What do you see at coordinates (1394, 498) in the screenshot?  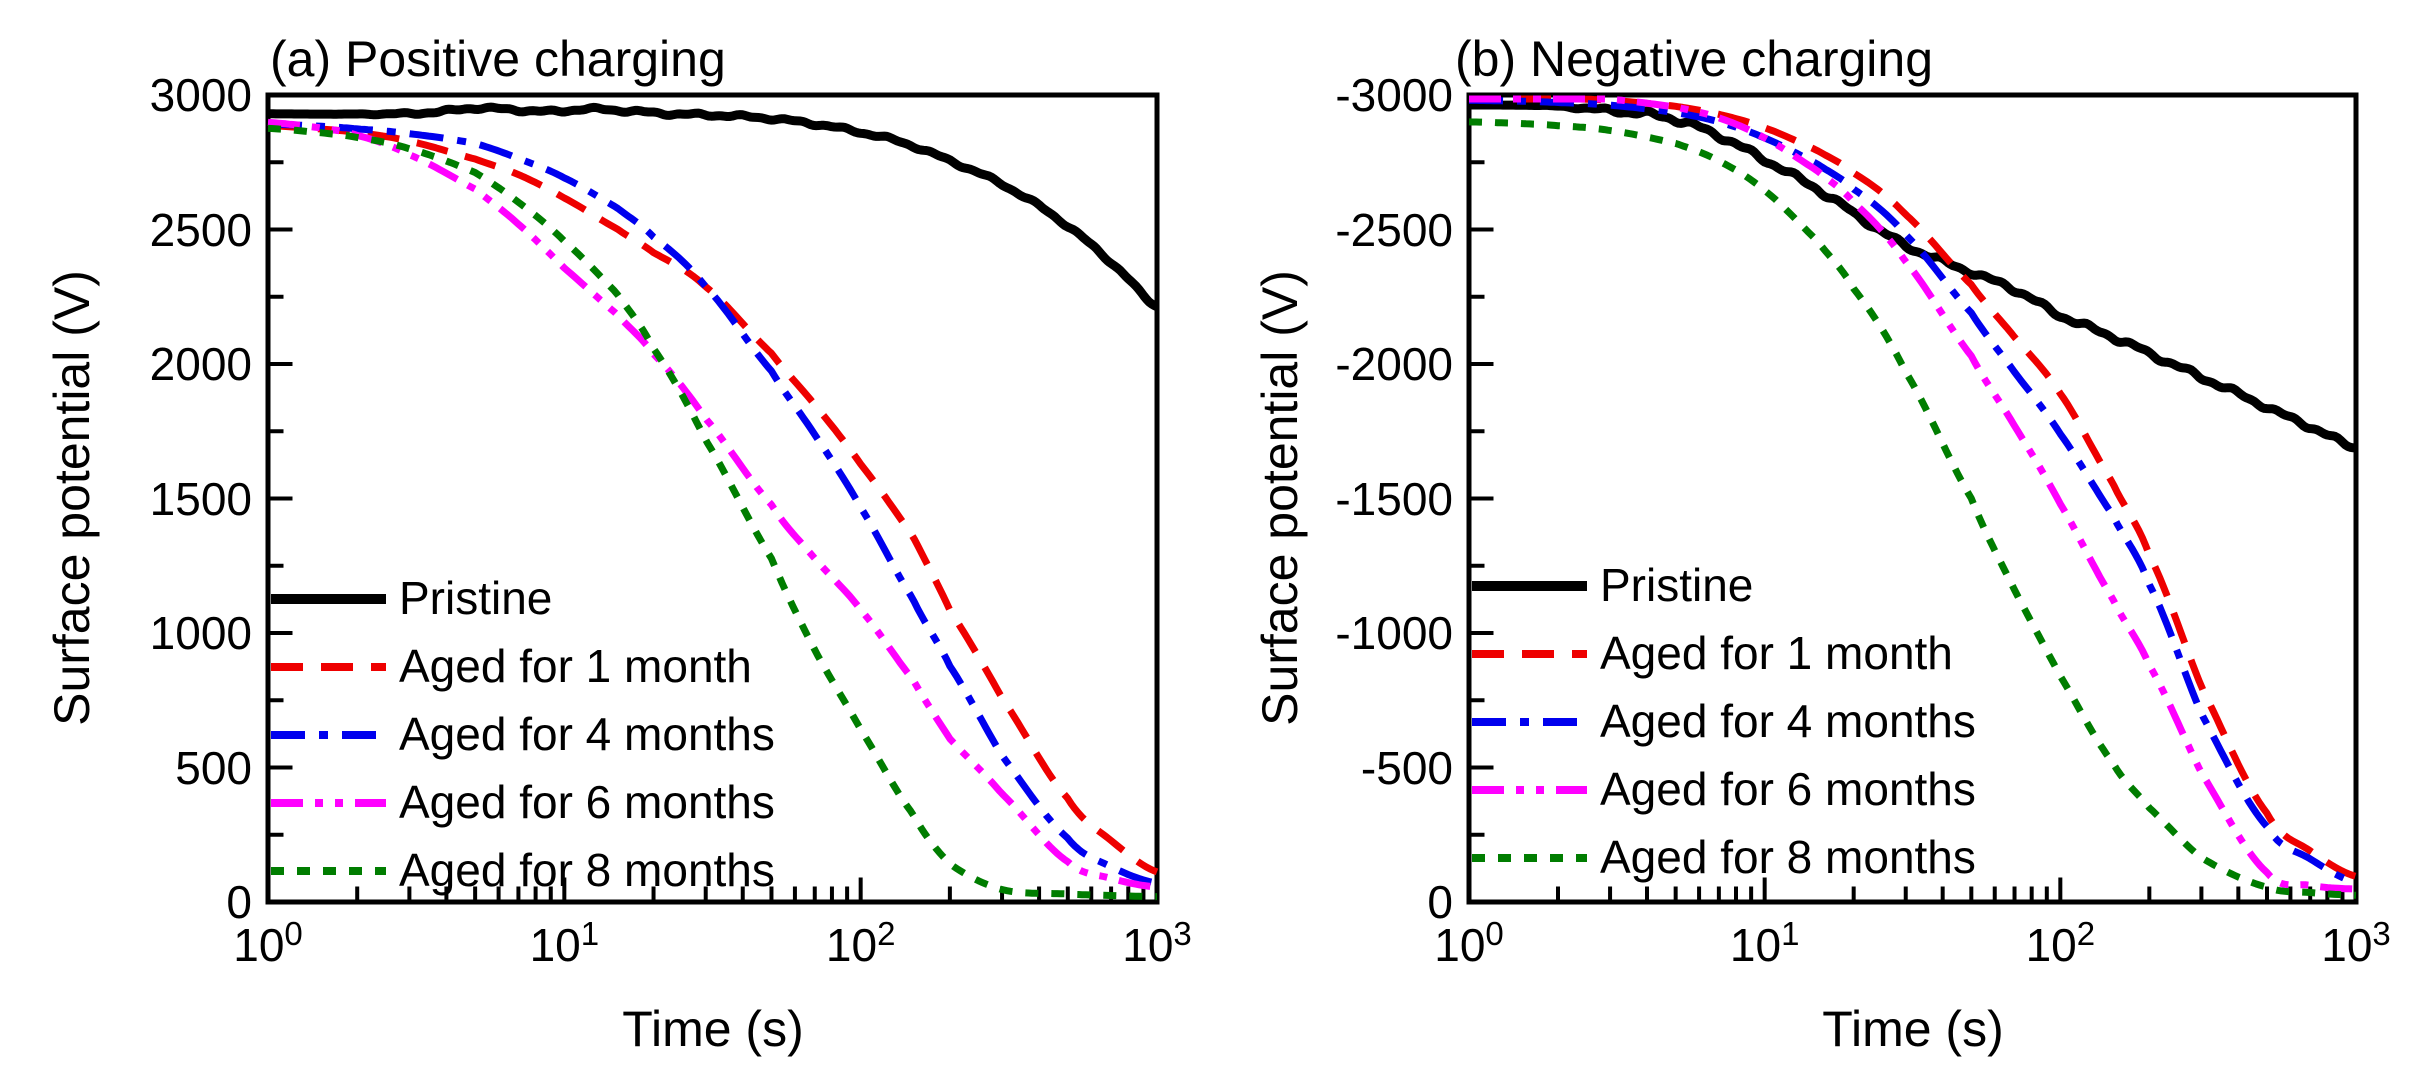 I see `y-tick-label: -1500` at bounding box center [1394, 498].